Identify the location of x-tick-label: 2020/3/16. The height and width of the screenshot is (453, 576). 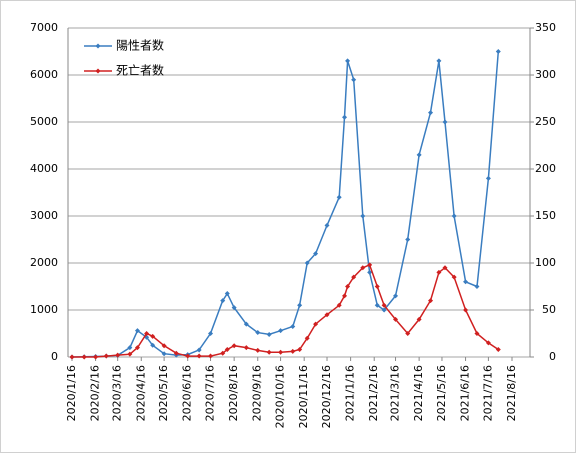
(117, 393).